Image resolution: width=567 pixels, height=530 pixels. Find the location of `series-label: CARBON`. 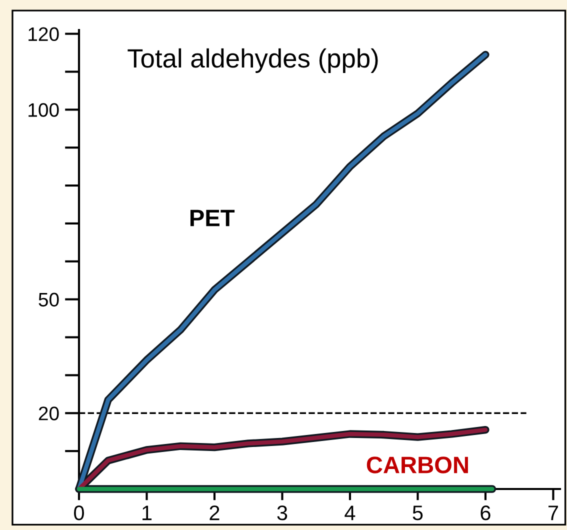

series-label: CARBON is located at coordinates (417, 465).